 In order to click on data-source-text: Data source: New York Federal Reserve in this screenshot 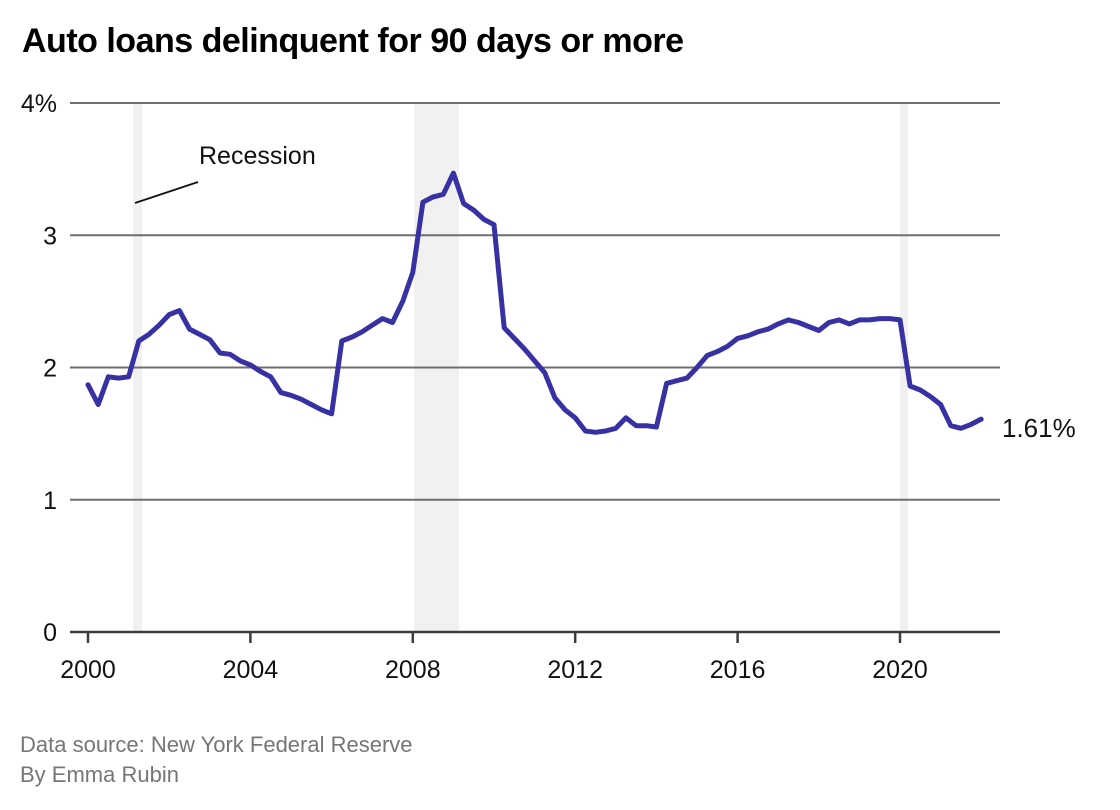, I will do `click(216, 744)`.